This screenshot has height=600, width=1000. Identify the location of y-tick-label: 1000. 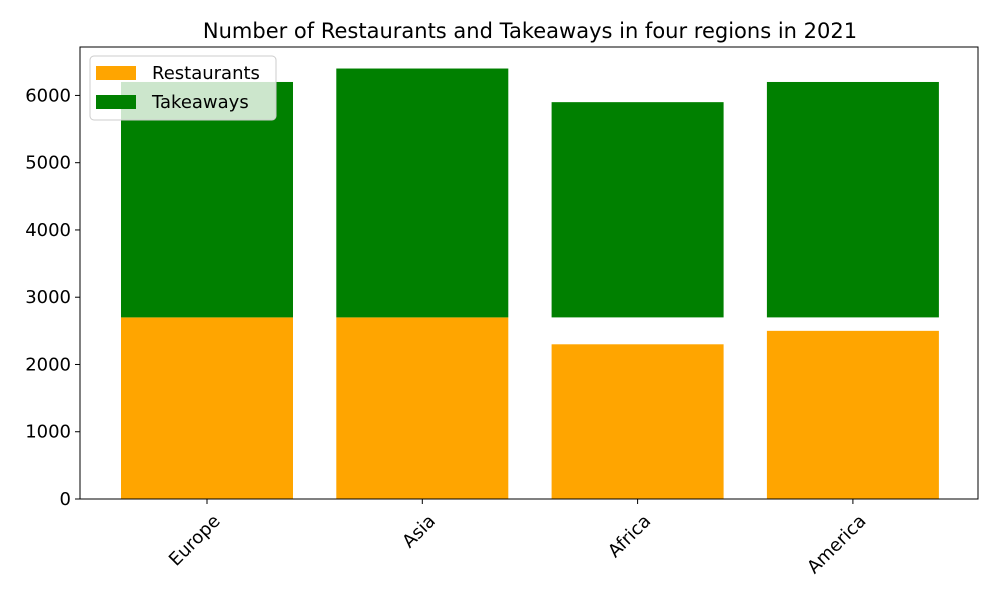
(48, 432).